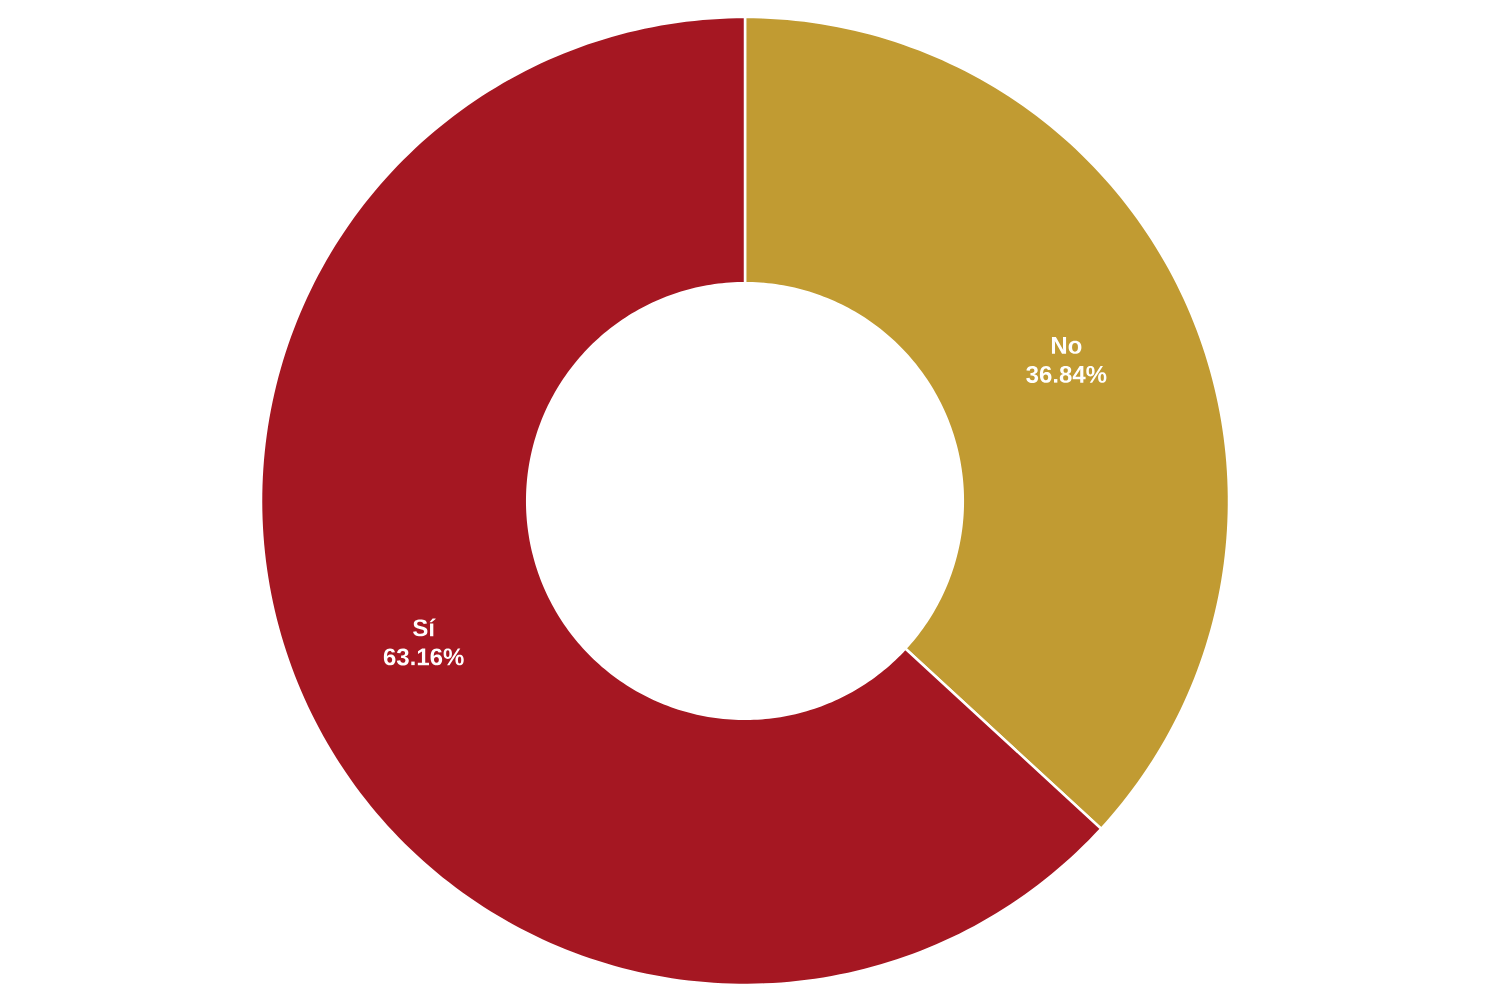 The image size is (1485, 999). What do you see at coordinates (1066, 345) in the screenshot?
I see `slice-label: No` at bounding box center [1066, 345].